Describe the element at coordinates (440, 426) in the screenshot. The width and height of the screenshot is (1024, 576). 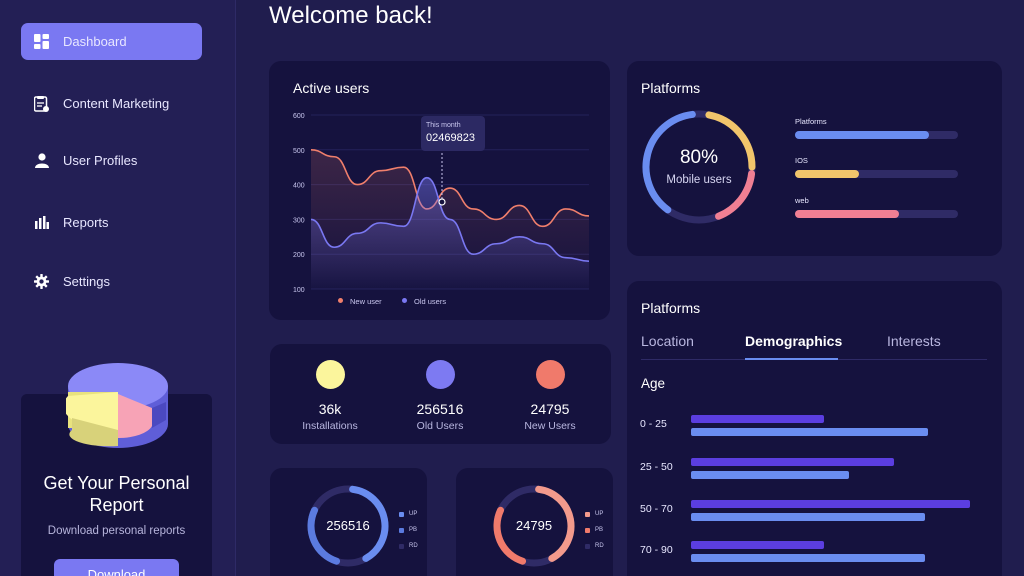
I see `stat-label: Old Users` at that location.